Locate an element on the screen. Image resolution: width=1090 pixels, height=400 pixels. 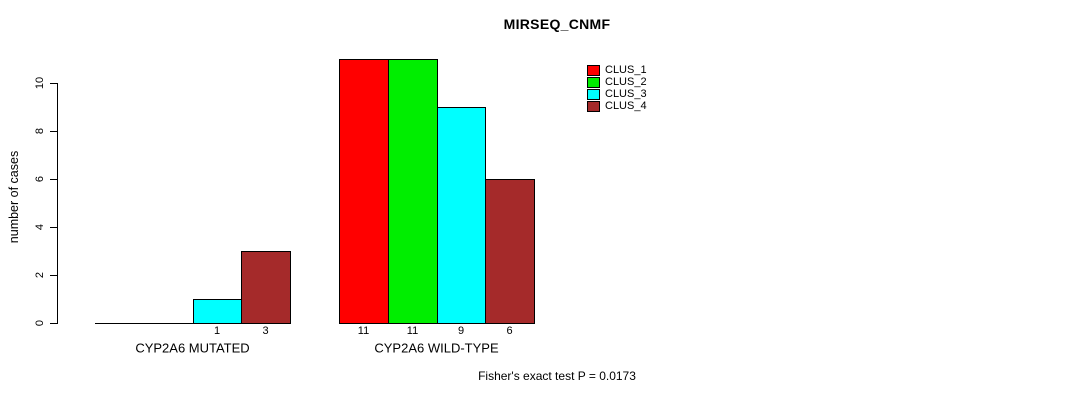
x-category-label: CYP2A6 WILD-TYPE is located at coordinates (436, 348).